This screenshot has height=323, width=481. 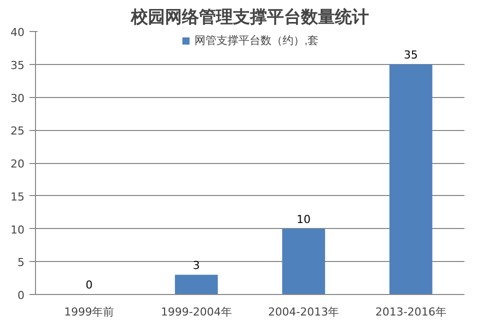 I want to click on data-label: 3, so click(x=196, y=265).